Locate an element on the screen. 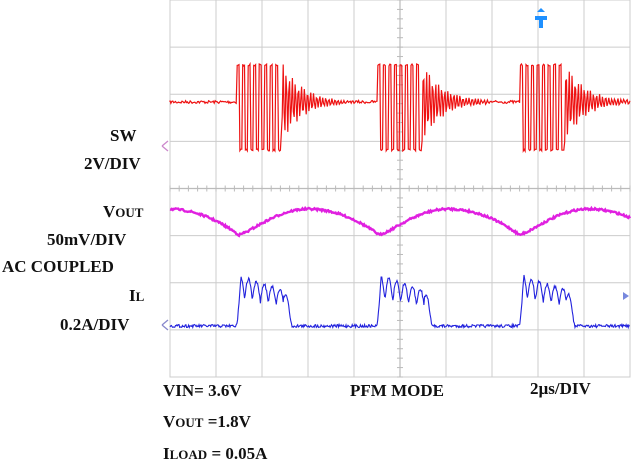 Image resolution: width=635 pixels, height=471 pixels. il-label-sub: L is located at coordinates (140, 296).